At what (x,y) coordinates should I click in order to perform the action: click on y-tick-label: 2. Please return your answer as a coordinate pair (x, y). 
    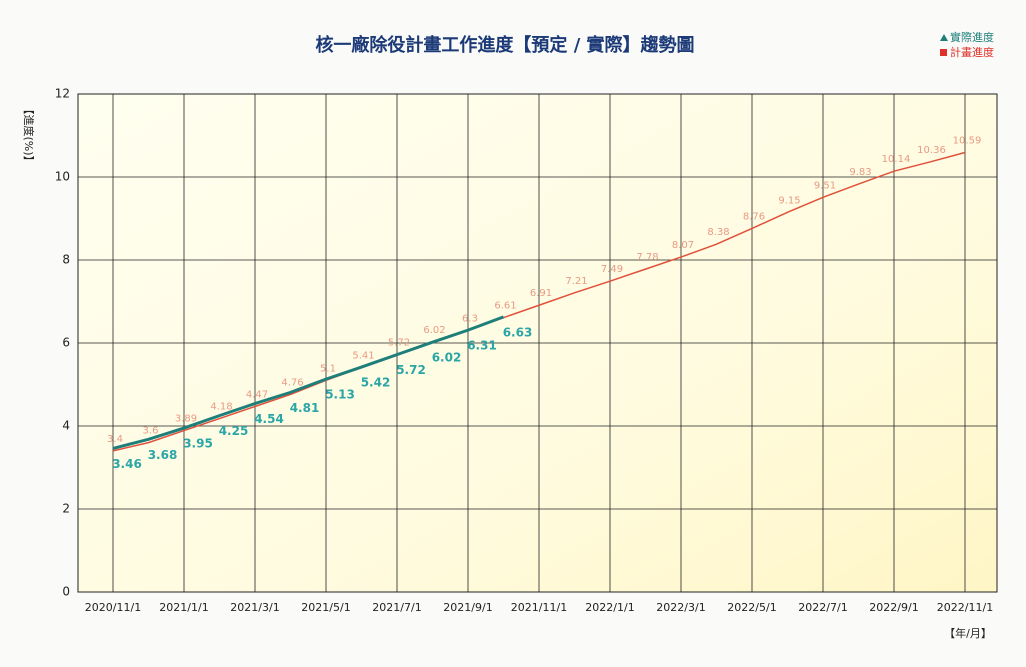
    Looking at the image, I should click on (66, 509).